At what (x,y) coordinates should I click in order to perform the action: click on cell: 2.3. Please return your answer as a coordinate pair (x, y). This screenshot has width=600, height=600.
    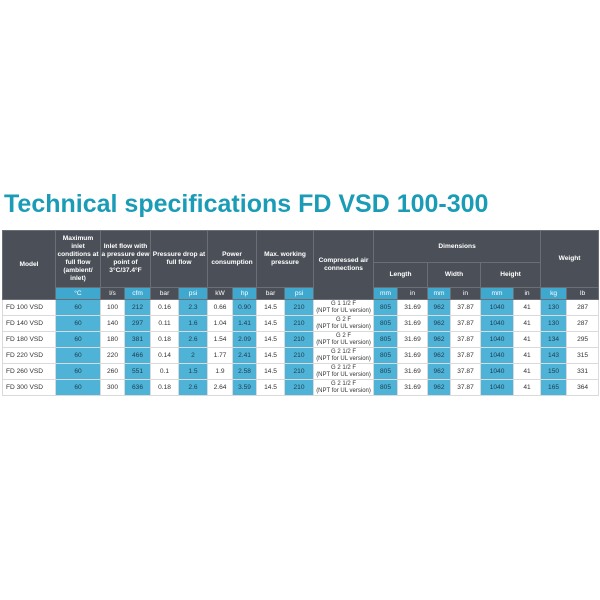
    Looking at the image, I should click on (193, 307).